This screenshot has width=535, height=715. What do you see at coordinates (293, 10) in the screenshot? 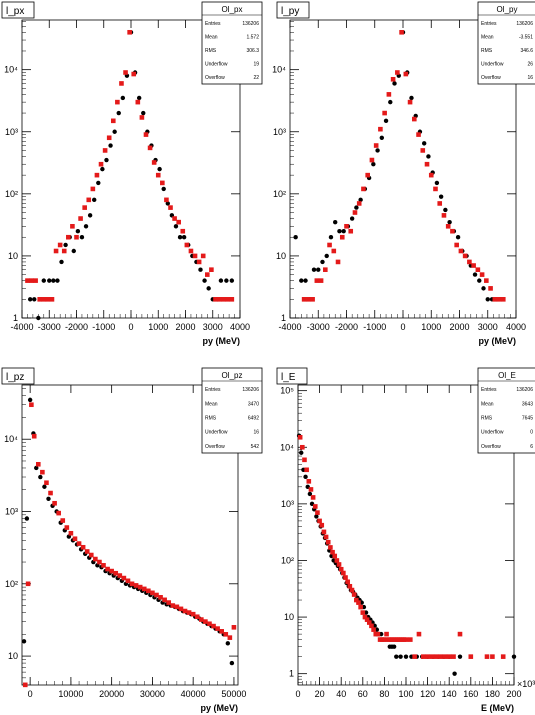
I see `title-box` at bounding box center [293, 10].